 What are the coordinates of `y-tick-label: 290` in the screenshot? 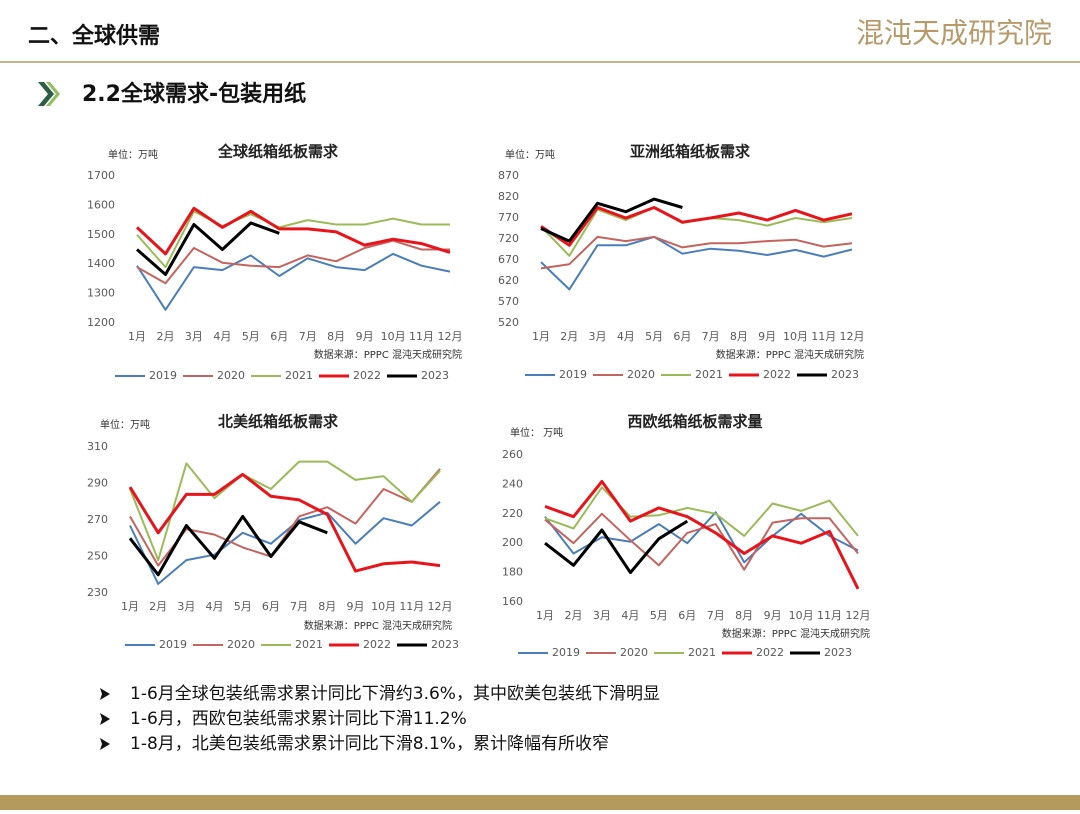 It's located at (97, 483).